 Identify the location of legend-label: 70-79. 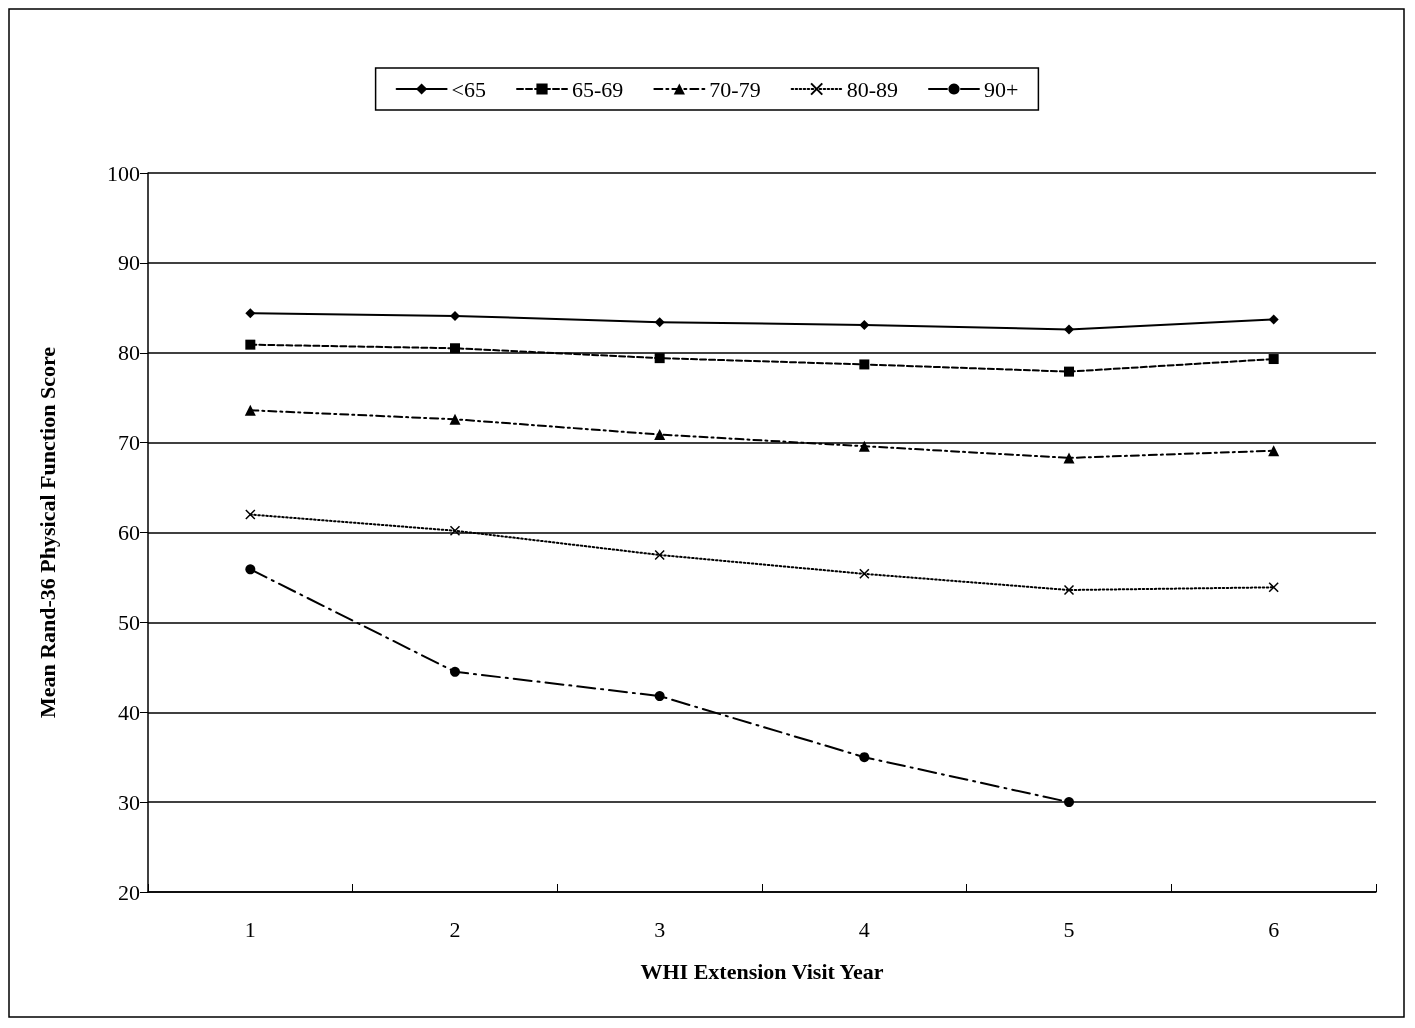
(735, 89).